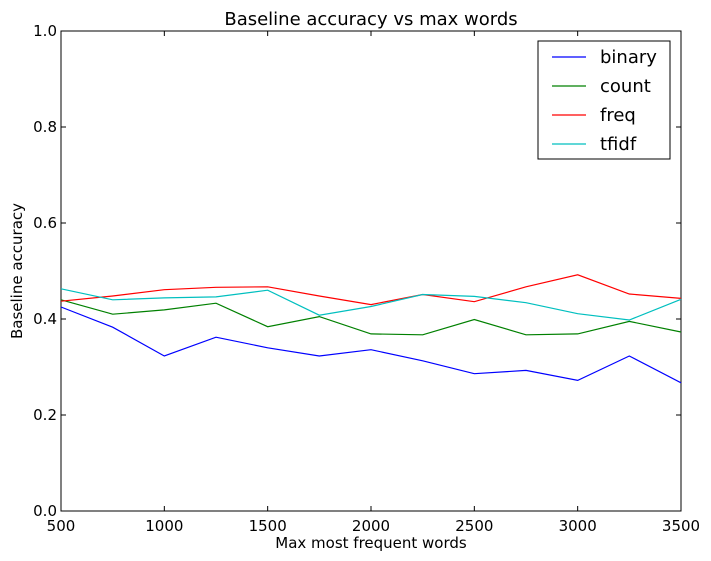  I want to click on series-line-tfidf, so click(371, 304).